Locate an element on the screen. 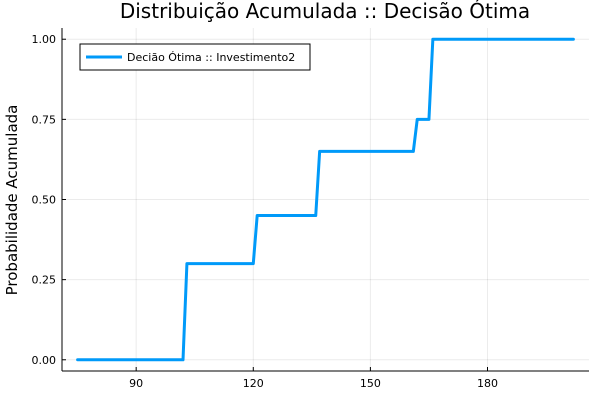 This screenshot has width=600, height=400. y-tick-label-3: 0.75 is located at coordinates (44, 119).